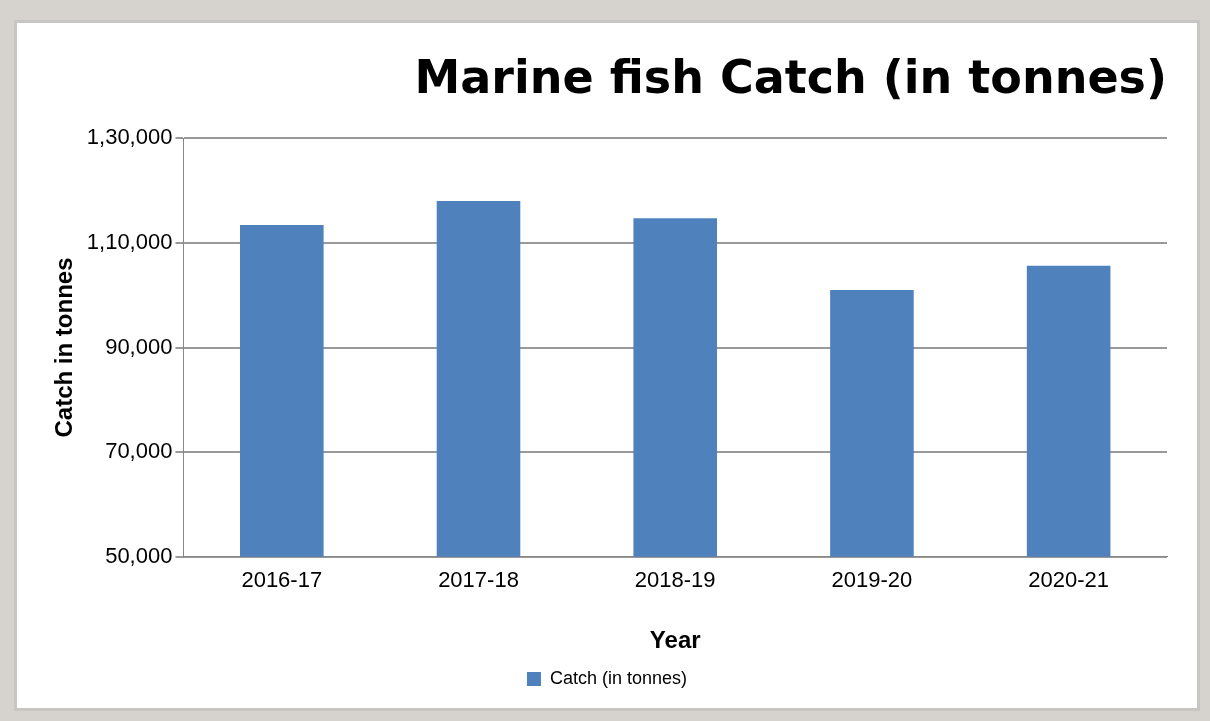 The width and height of the screenshot is (1210, 721). What do you see at coordinates (790, 76) in the screenshot?
I see `chart-title: Marine fish Catch (in tonnes)` at bounding box center [790, 76].